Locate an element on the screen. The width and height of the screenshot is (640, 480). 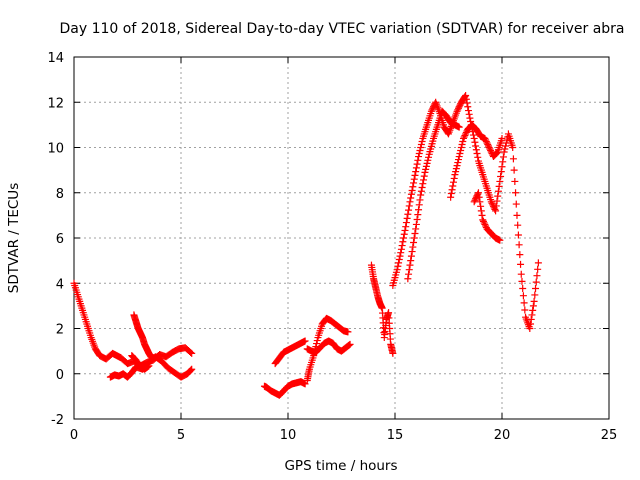
y-tick-label: 8 is located at coordinates (60, 194).